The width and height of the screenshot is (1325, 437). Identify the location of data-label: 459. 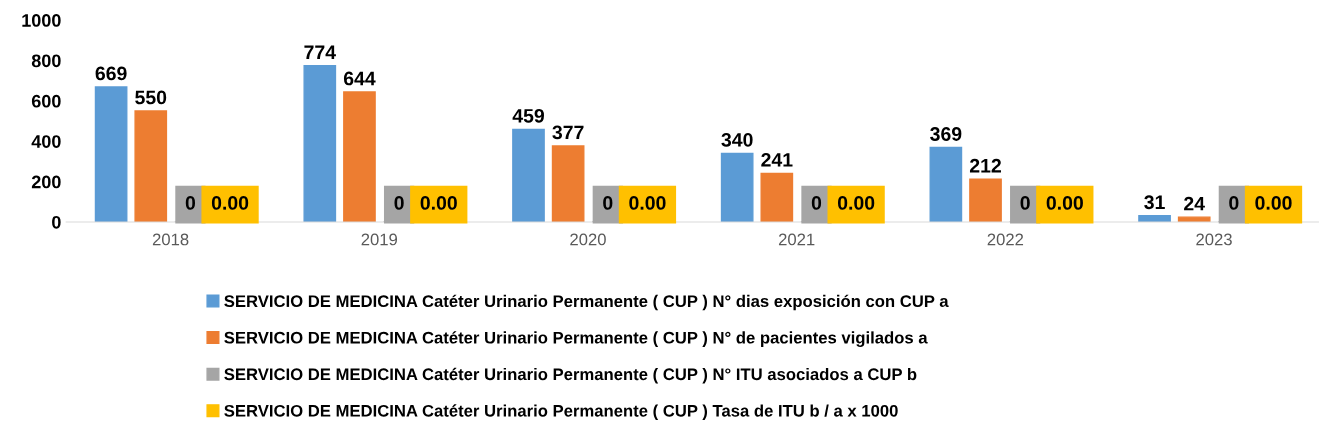
(528, 115).